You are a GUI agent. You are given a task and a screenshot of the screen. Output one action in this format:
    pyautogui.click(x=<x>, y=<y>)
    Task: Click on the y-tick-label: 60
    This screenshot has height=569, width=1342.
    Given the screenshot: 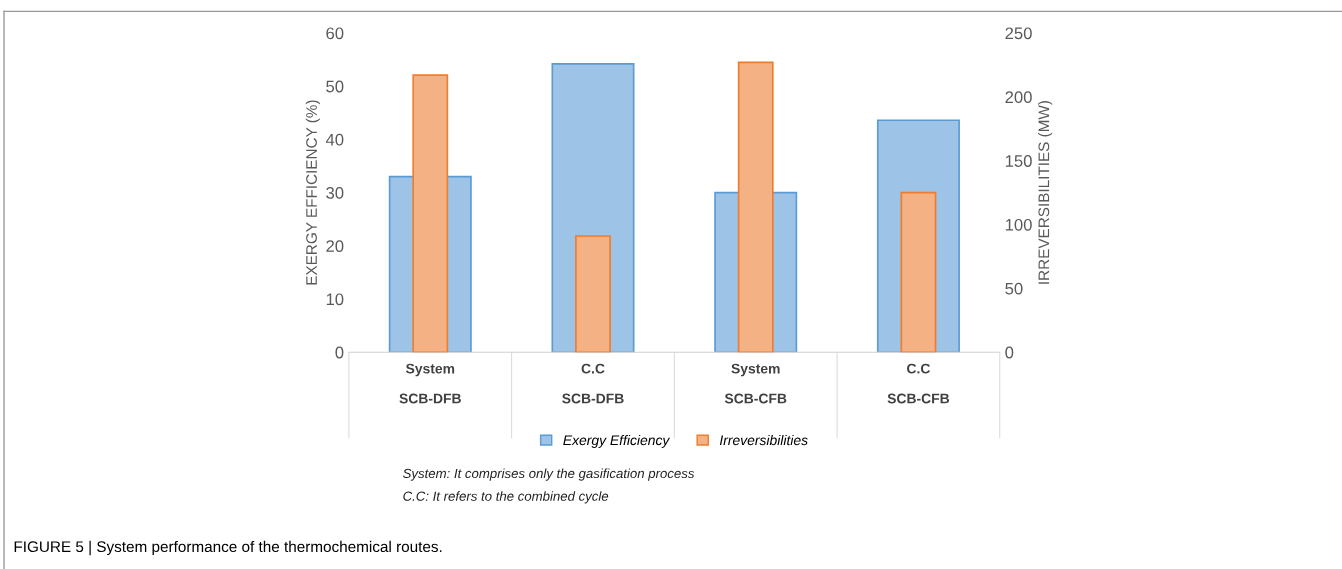 What is the action you would take?
    pyautogui.click(x=335, y=33)
    